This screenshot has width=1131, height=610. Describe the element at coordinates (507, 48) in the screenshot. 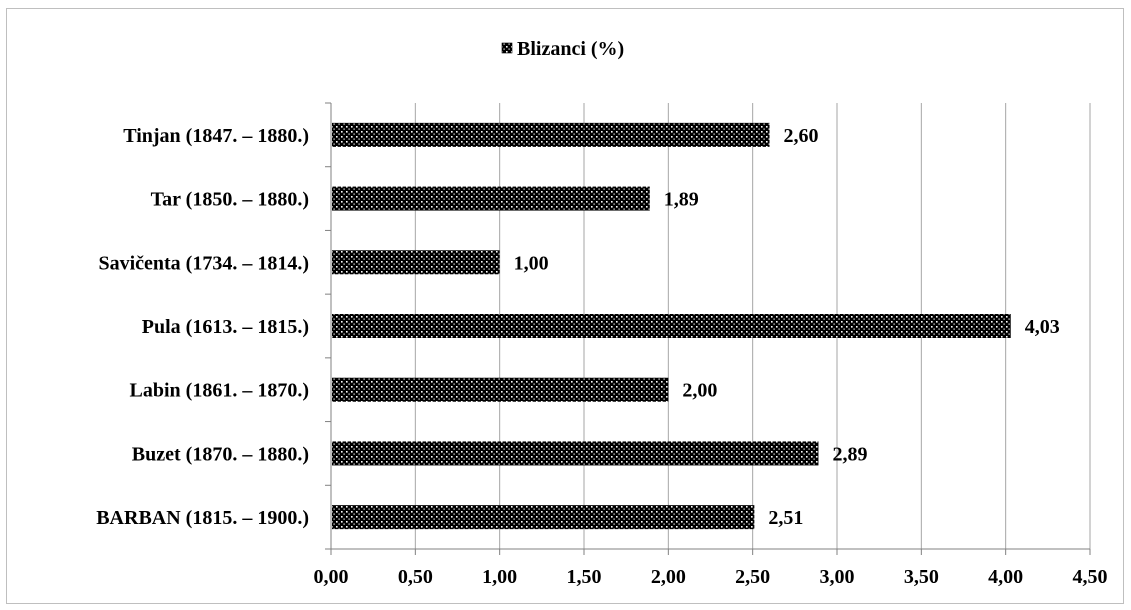

I see `legend-swatch` at that location.